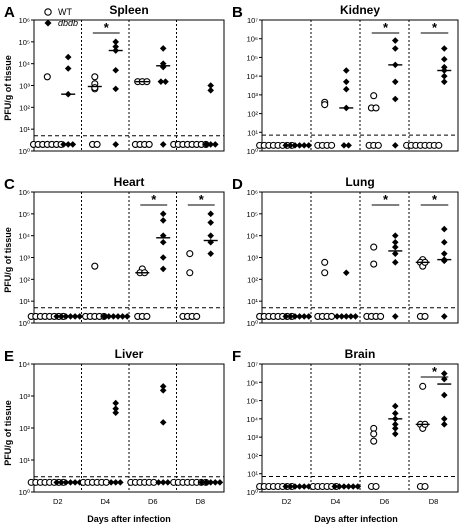 This screenshot has width=474, height=529. What do you see at coordinates (356, 519) in the screenshot?
I see `x-axis-title-right: Days after infection` at bounding box center [356, 519].